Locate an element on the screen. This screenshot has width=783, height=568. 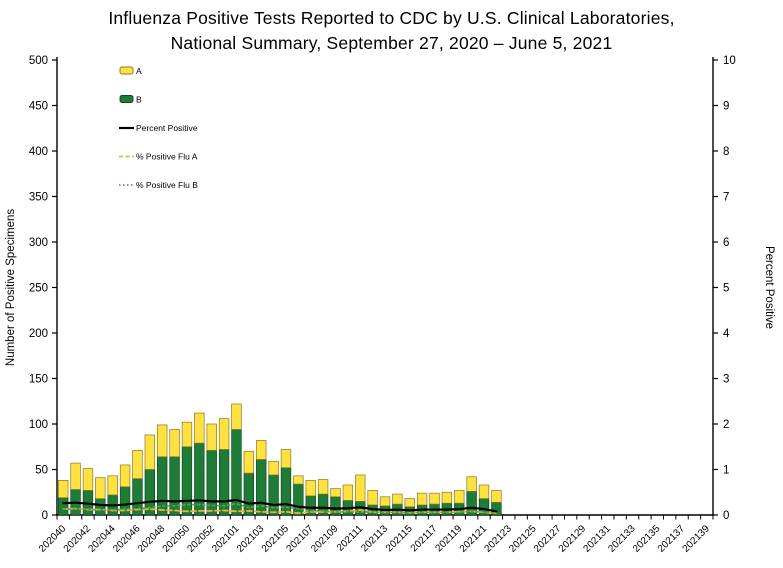
x-axis-tick-label: 202139 is located at coordinates (697, 539).